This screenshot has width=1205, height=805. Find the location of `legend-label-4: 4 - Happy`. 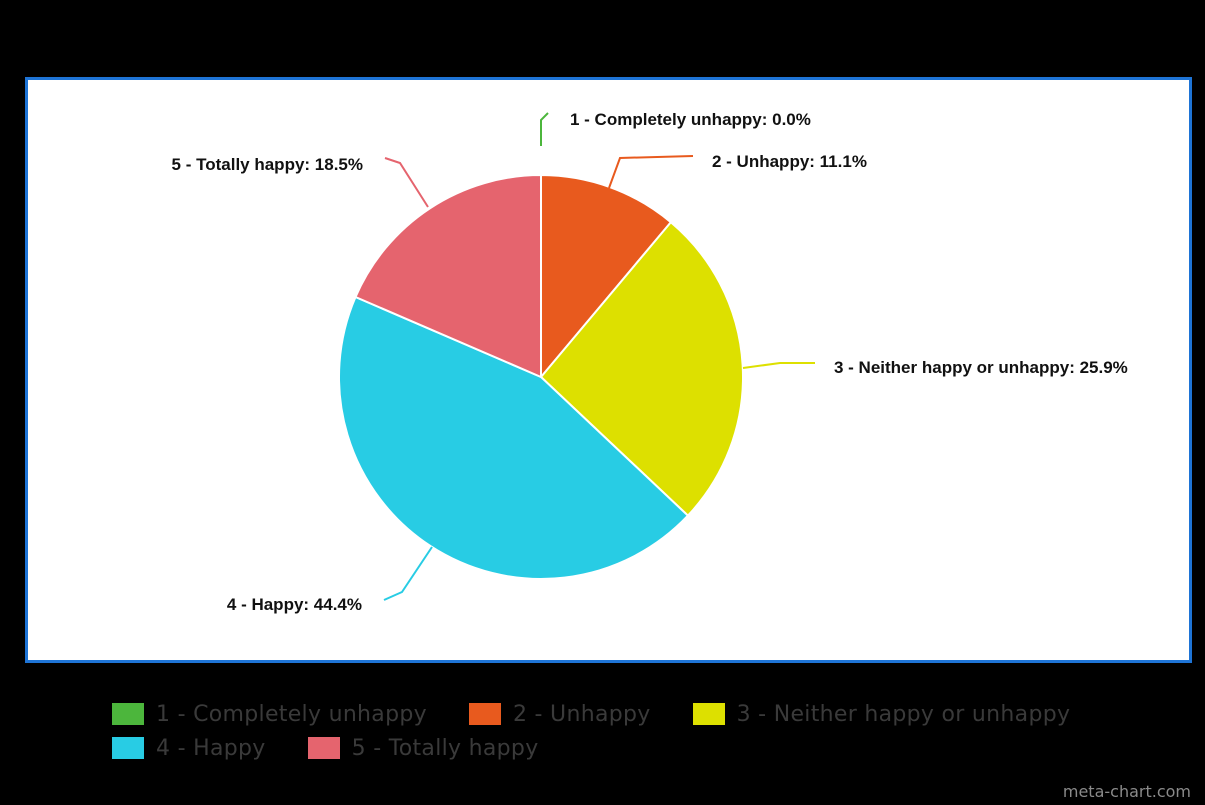

legend-label-4: 4 - Happy is located at coordinates (211, 748).